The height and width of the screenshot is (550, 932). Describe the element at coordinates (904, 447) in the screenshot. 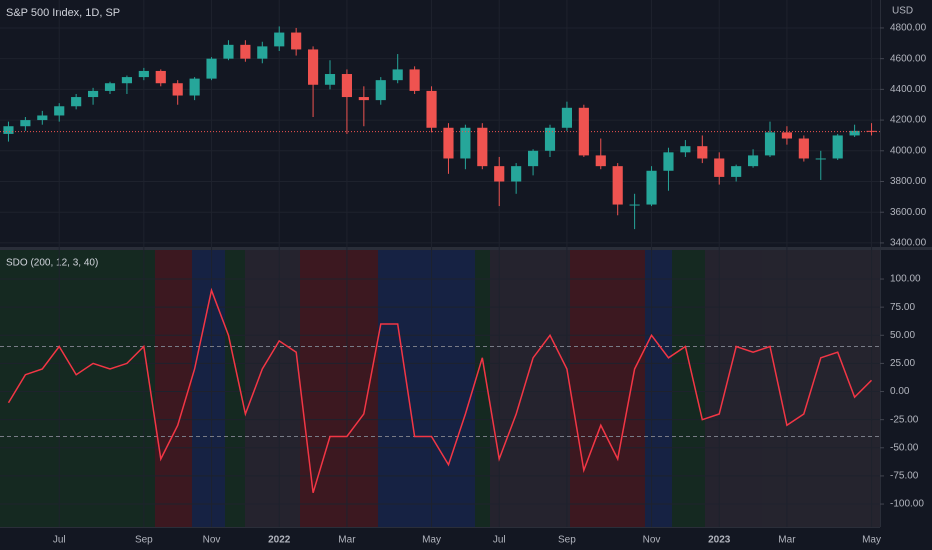

I see `y-tick-label: -50.00` at that location.